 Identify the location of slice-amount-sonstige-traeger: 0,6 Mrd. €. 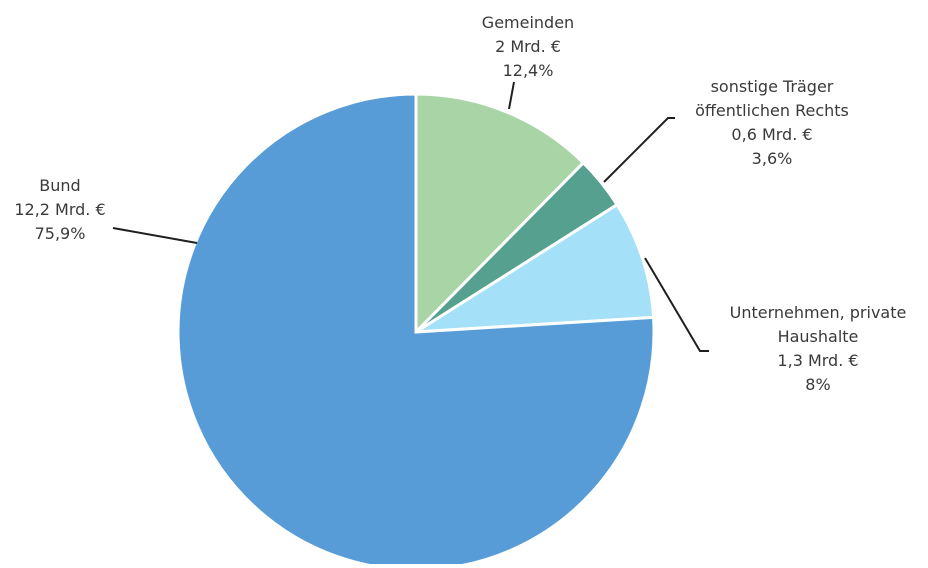
(771, 134).